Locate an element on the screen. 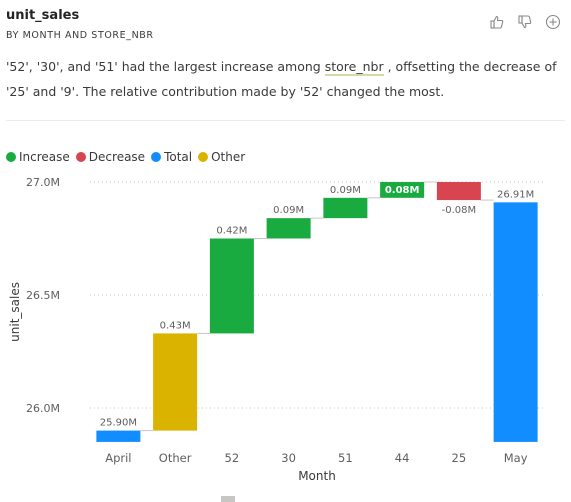 This screenshot has width=571, height=502. legend-item-total: Total is located at coordinates (171, 157).